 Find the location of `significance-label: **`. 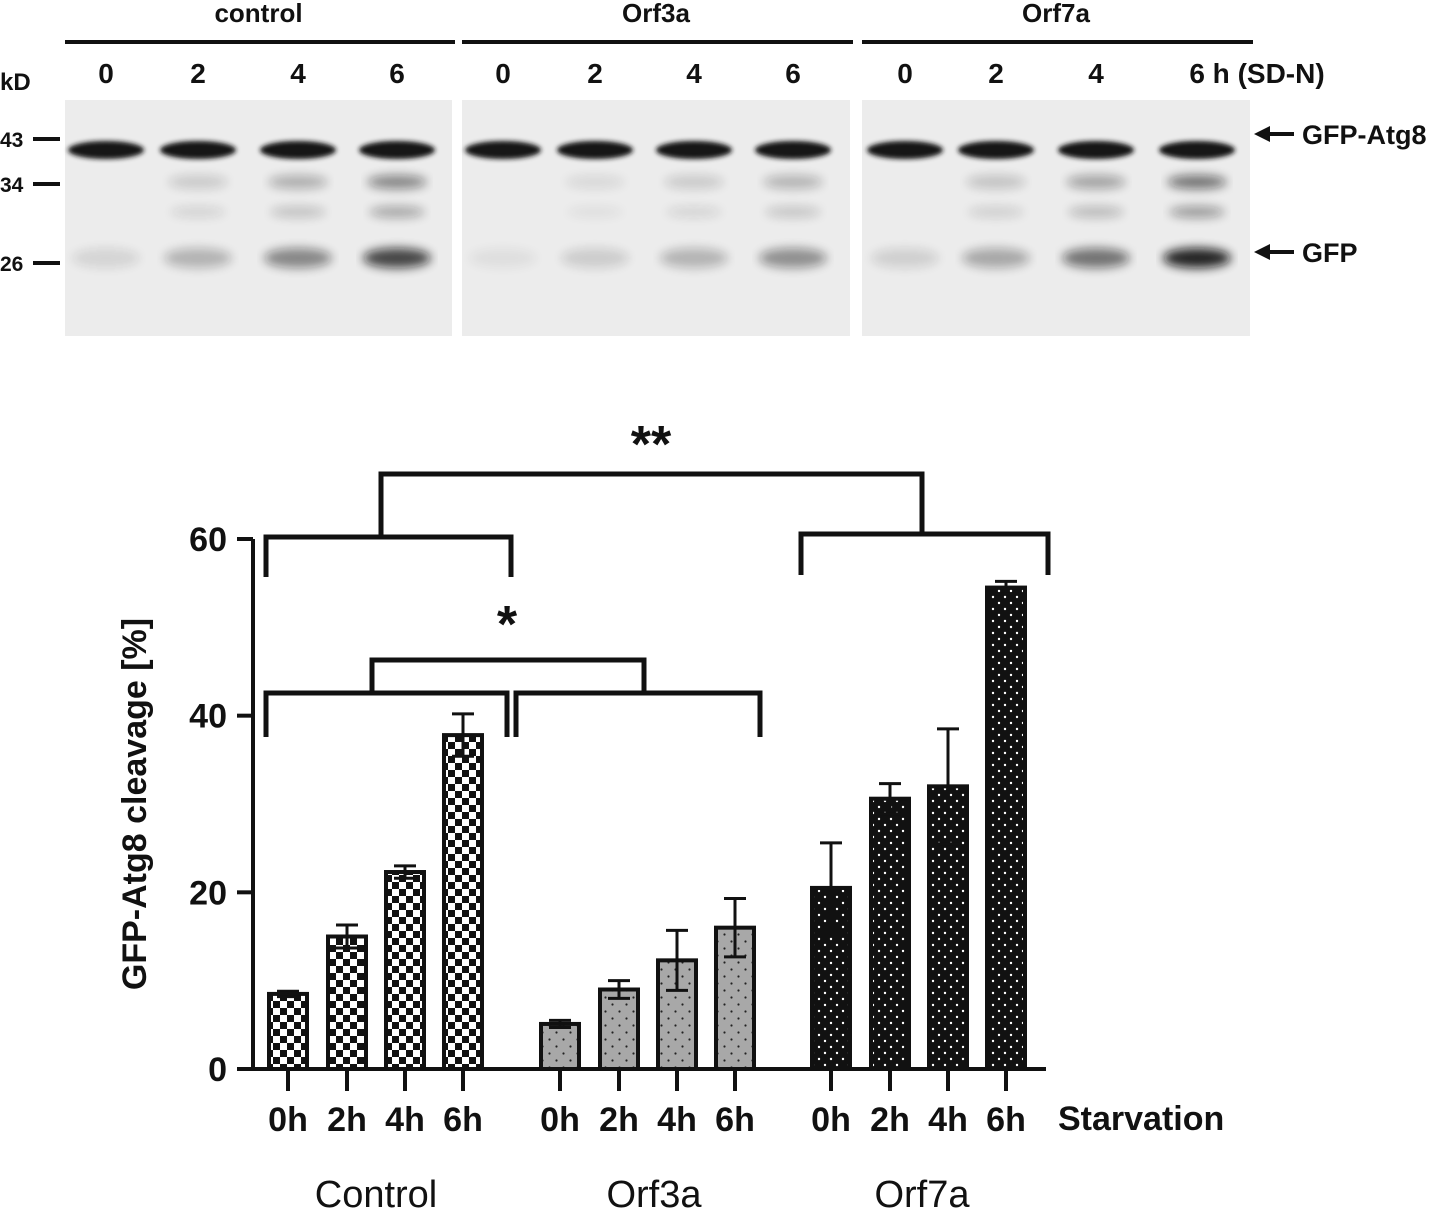

significance-label: ** is located at coordinates (651, 445).